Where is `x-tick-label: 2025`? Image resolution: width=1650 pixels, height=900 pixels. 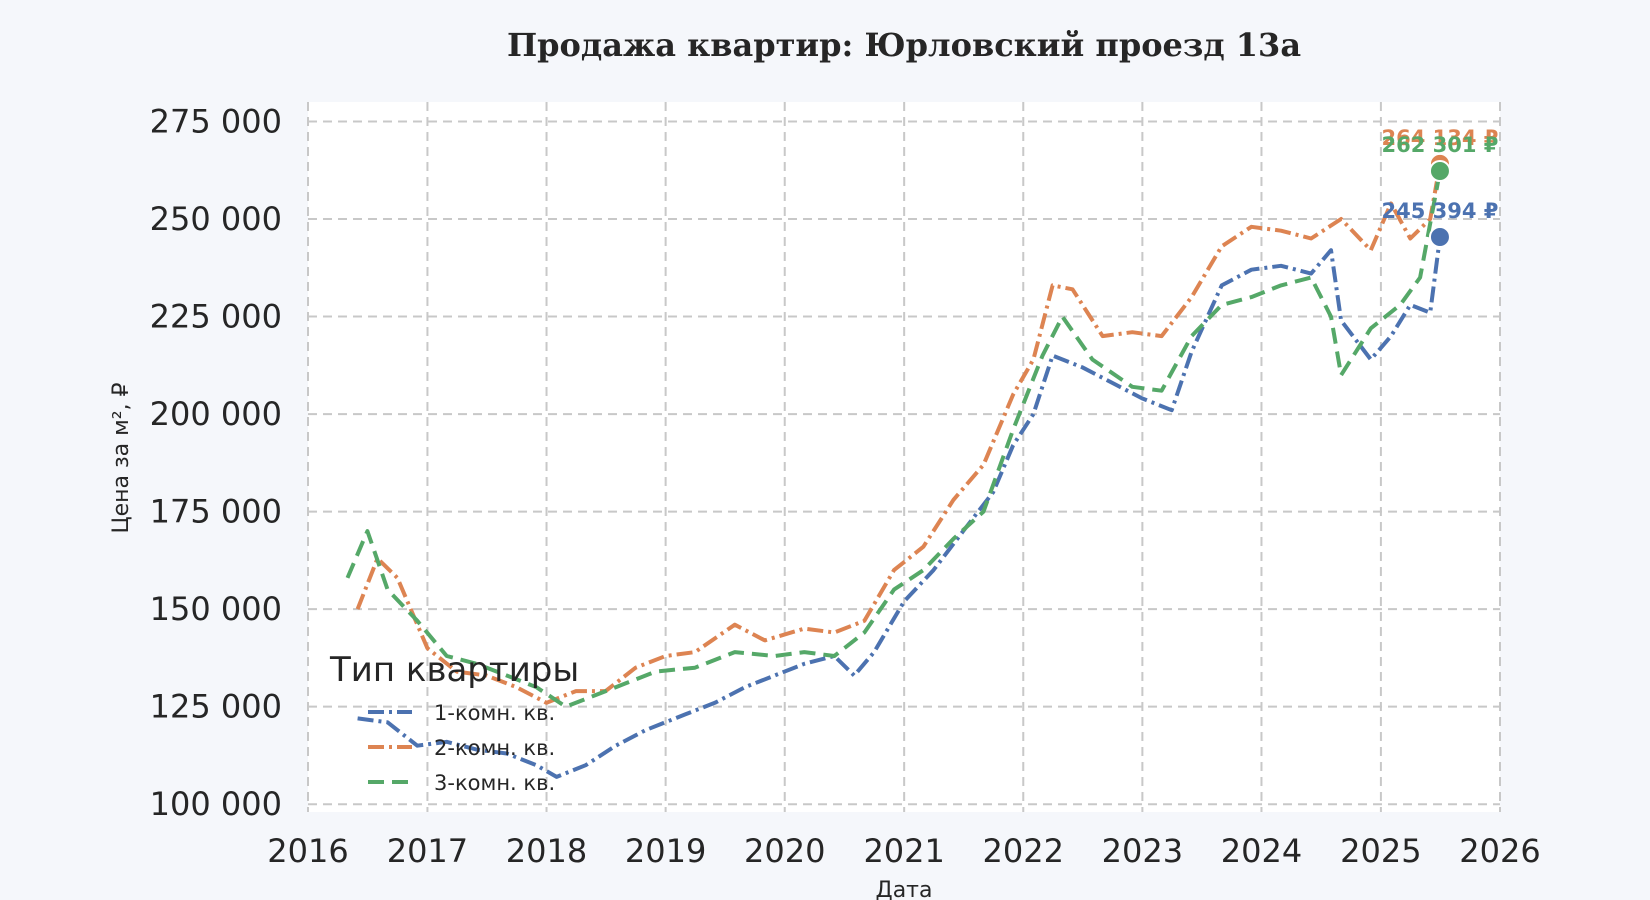
x-tick-label: 2025 is located at coordinates (1380, 851).